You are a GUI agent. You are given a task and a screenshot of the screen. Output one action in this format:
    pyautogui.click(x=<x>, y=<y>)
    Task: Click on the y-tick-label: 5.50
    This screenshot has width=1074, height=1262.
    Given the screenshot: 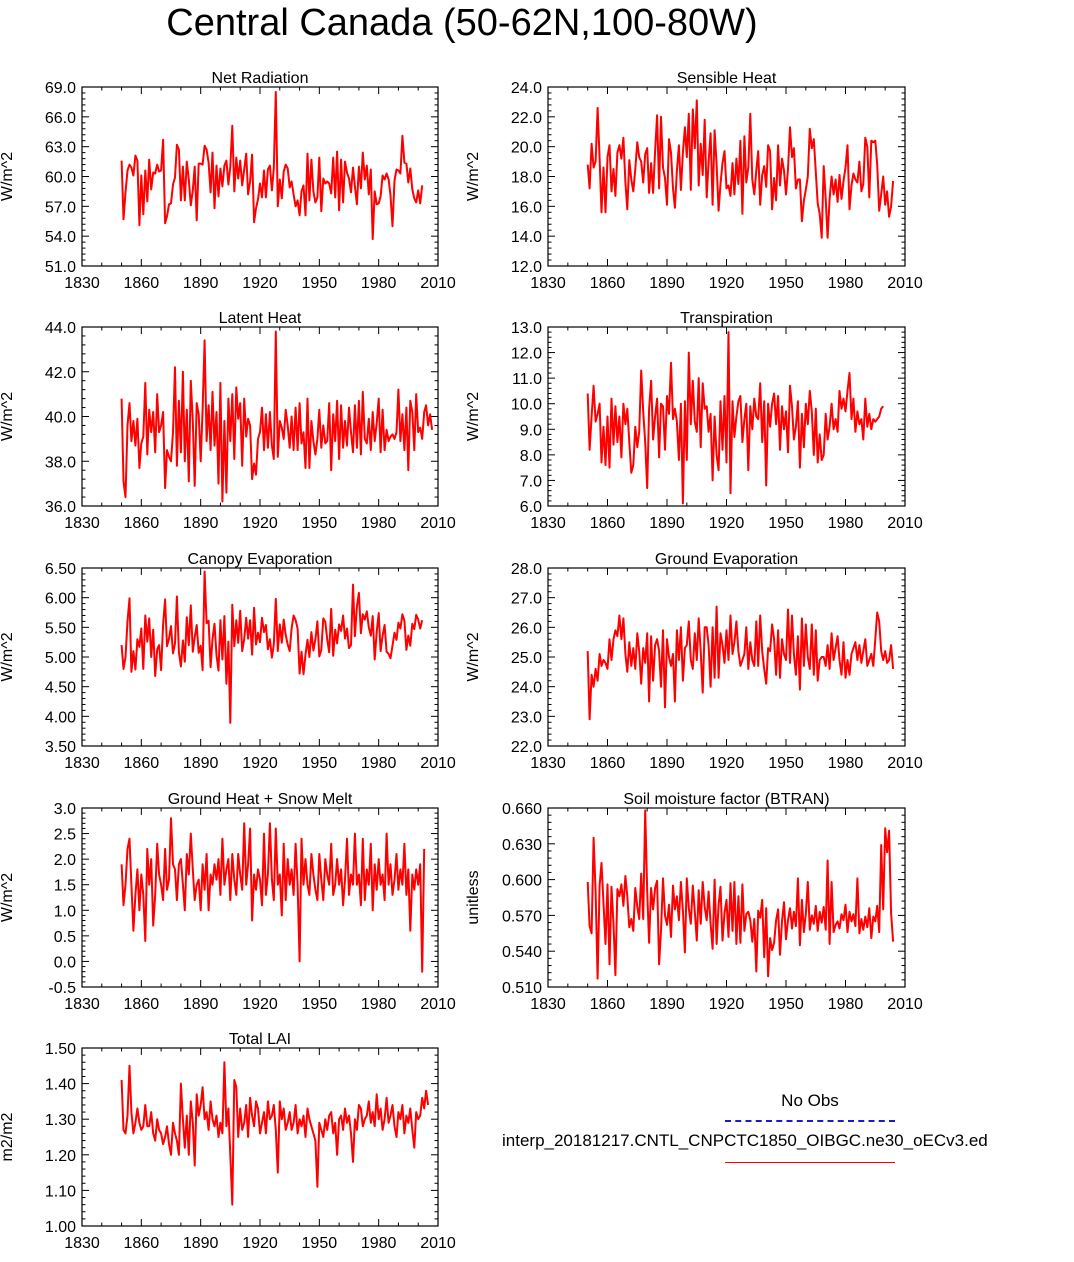 What is the action you would take?
    pyautogui.click(x=60, y=628)
    